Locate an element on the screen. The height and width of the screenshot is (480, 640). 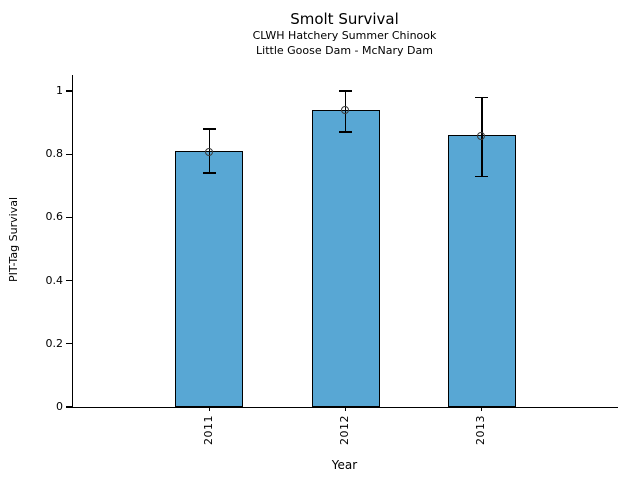
y-tick-label: 0.2 is located at coordinates (54, 343).